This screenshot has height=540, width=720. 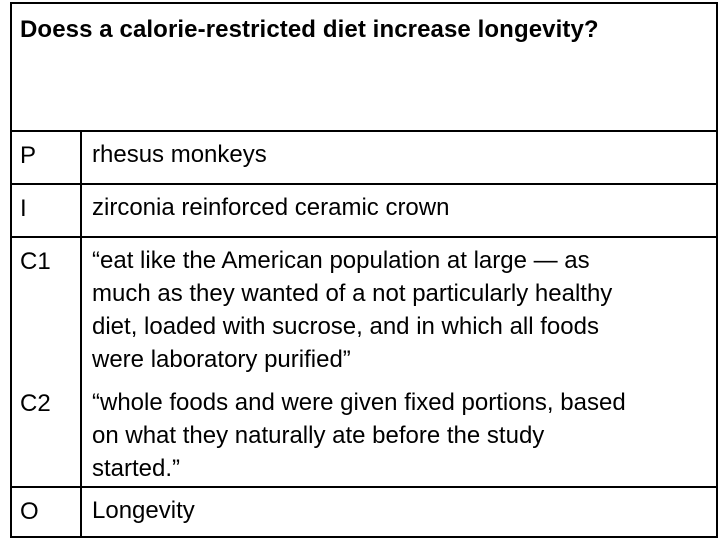 What do you see at coordinates (221, 359) in the screenshot?
I see `row-value-line: were laboratory purified”` at bounding box center [221, 359].